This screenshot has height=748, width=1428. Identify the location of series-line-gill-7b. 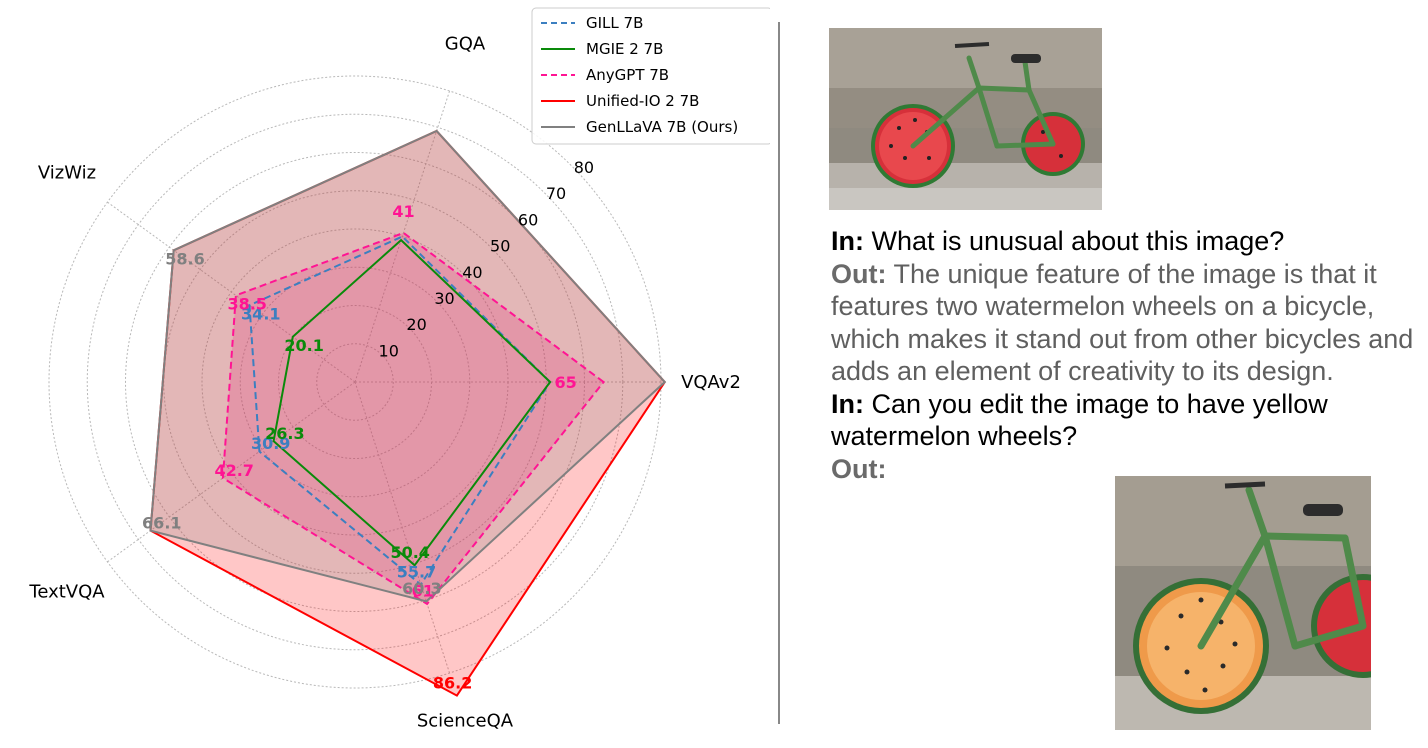
(400, 411).